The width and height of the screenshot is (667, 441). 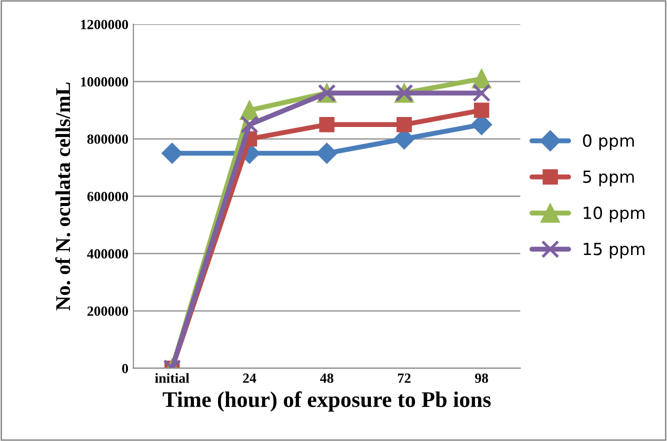 I want to click on y-tick-label: 1200000, so click(x=104, y=25).